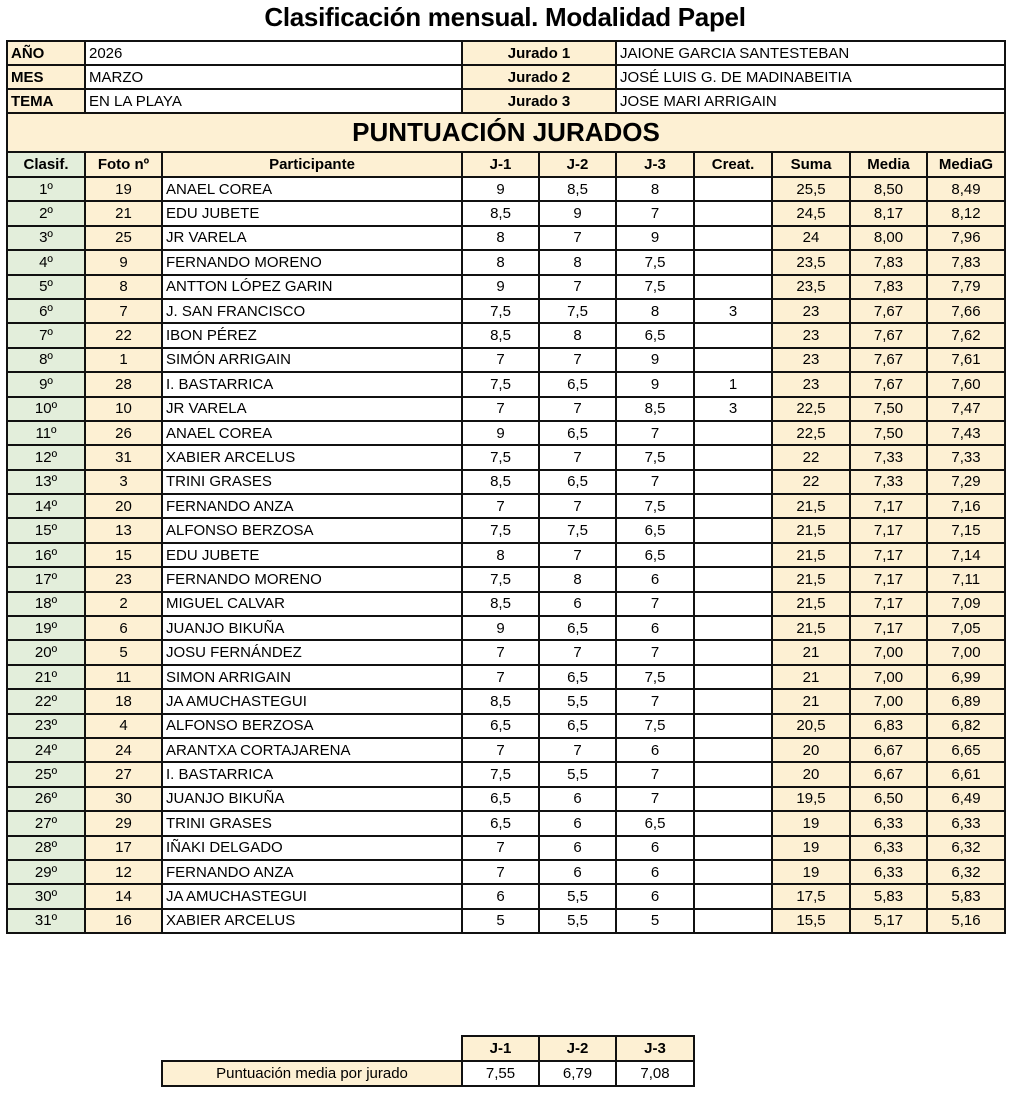 This screenshot has width=1010, height=1094. What do you see at coordinates (966, 823) in the screenshot?
I see `cell-mediag: 6,33` at bounding box center [966, 823].